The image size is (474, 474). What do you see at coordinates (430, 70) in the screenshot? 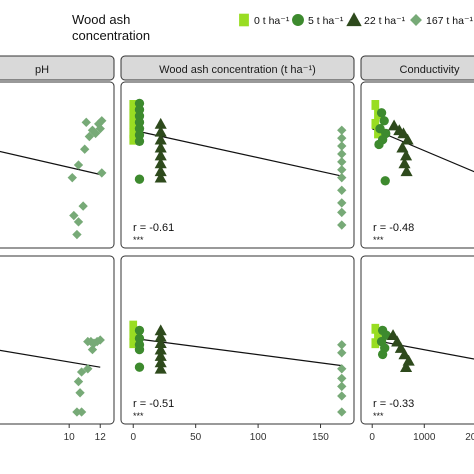
I see `facet-strip-label-2: Conductivity` at bounding box center [430, 70].